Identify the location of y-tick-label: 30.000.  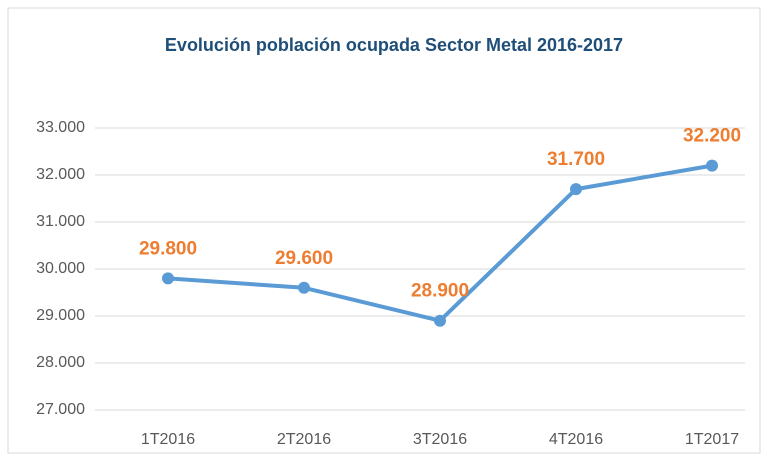
(60, 268).